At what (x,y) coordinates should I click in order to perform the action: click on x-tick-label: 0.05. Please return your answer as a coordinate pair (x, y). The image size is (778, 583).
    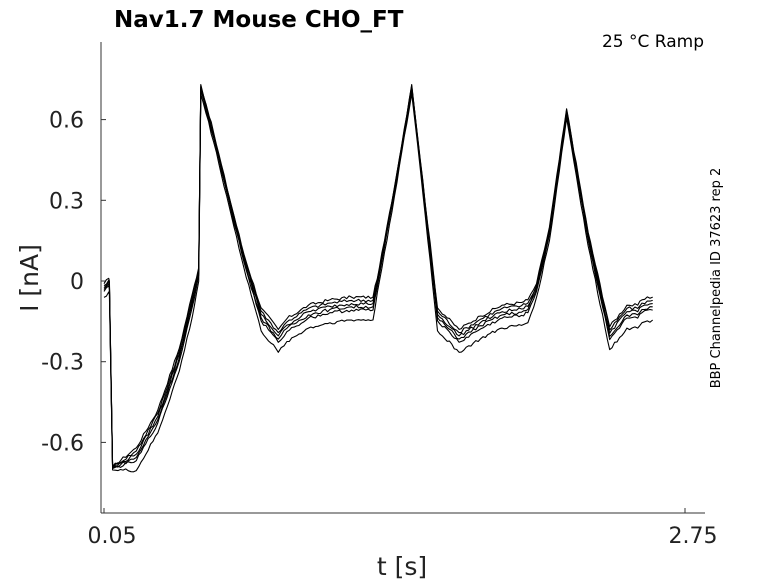
    Looking at the image, I should click on (112, 536).